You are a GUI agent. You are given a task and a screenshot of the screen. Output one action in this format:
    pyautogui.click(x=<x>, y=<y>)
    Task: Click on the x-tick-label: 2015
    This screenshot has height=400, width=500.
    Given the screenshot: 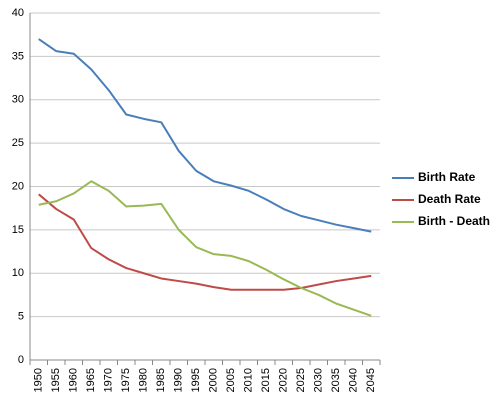 What is the action you would take?
    pyautogui.click(x=266, y=380)
    